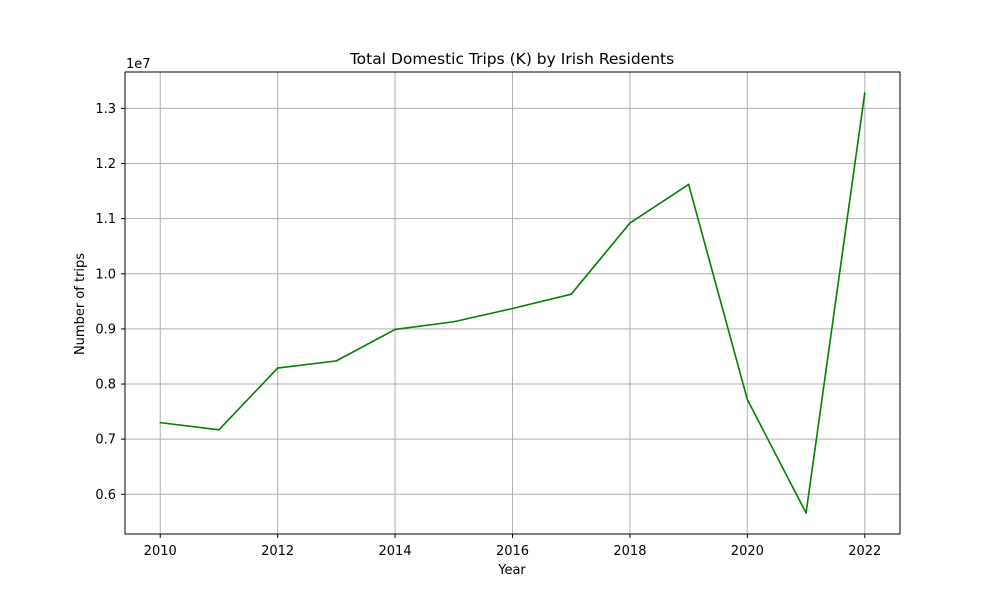  Describe the element at coordinates (105, 495) in the screenshot. I see `y-tick-label: 0.6` at that location.